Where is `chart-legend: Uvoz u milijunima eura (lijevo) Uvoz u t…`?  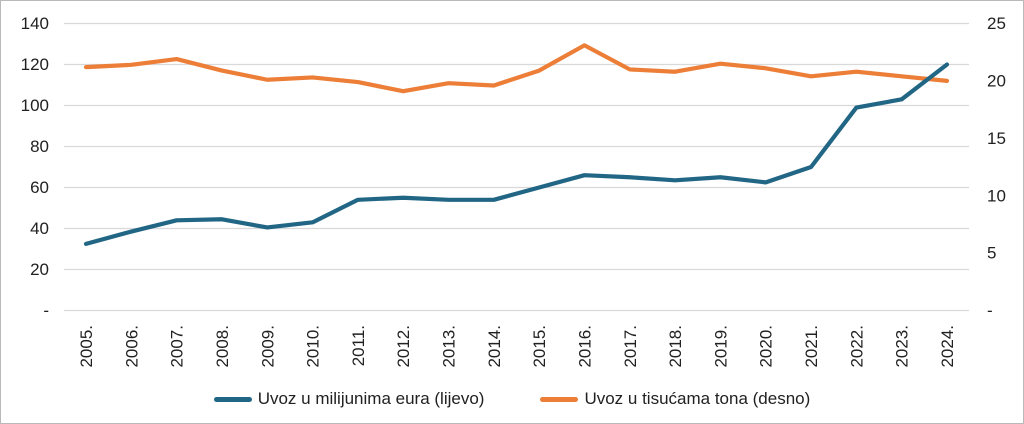
chart-legend: Uvoz u milijunima eura (lijevo) Uvoz u t… is located at coordinates (512, 399).